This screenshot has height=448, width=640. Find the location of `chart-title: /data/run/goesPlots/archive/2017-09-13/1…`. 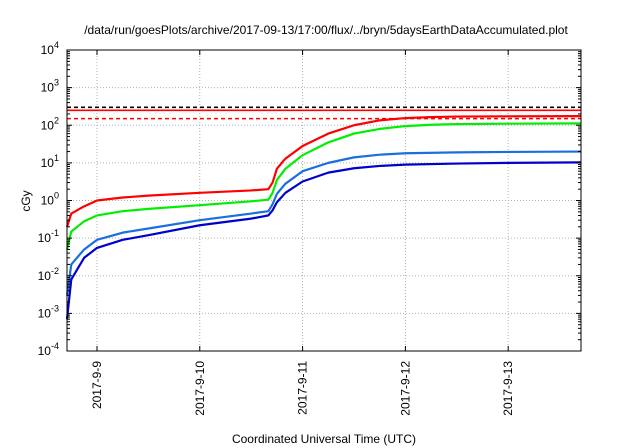

chart-title: /data/run/goesPlots/archive/2017-09-13/1… is located at coordinates (326, 30).